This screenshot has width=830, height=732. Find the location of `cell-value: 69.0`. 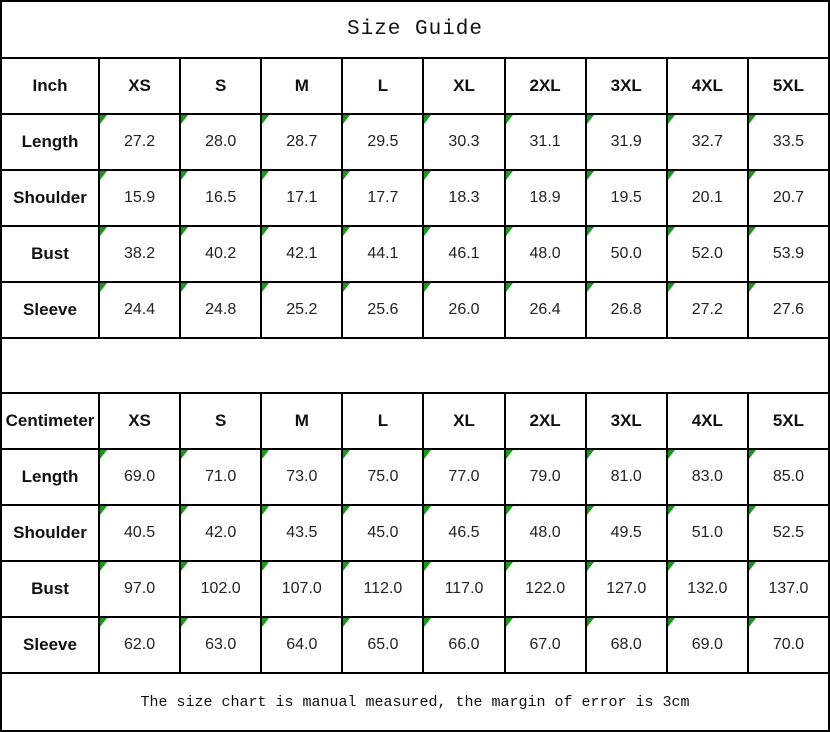

cell-value: 69.0 is located at coordinates (707, 644).